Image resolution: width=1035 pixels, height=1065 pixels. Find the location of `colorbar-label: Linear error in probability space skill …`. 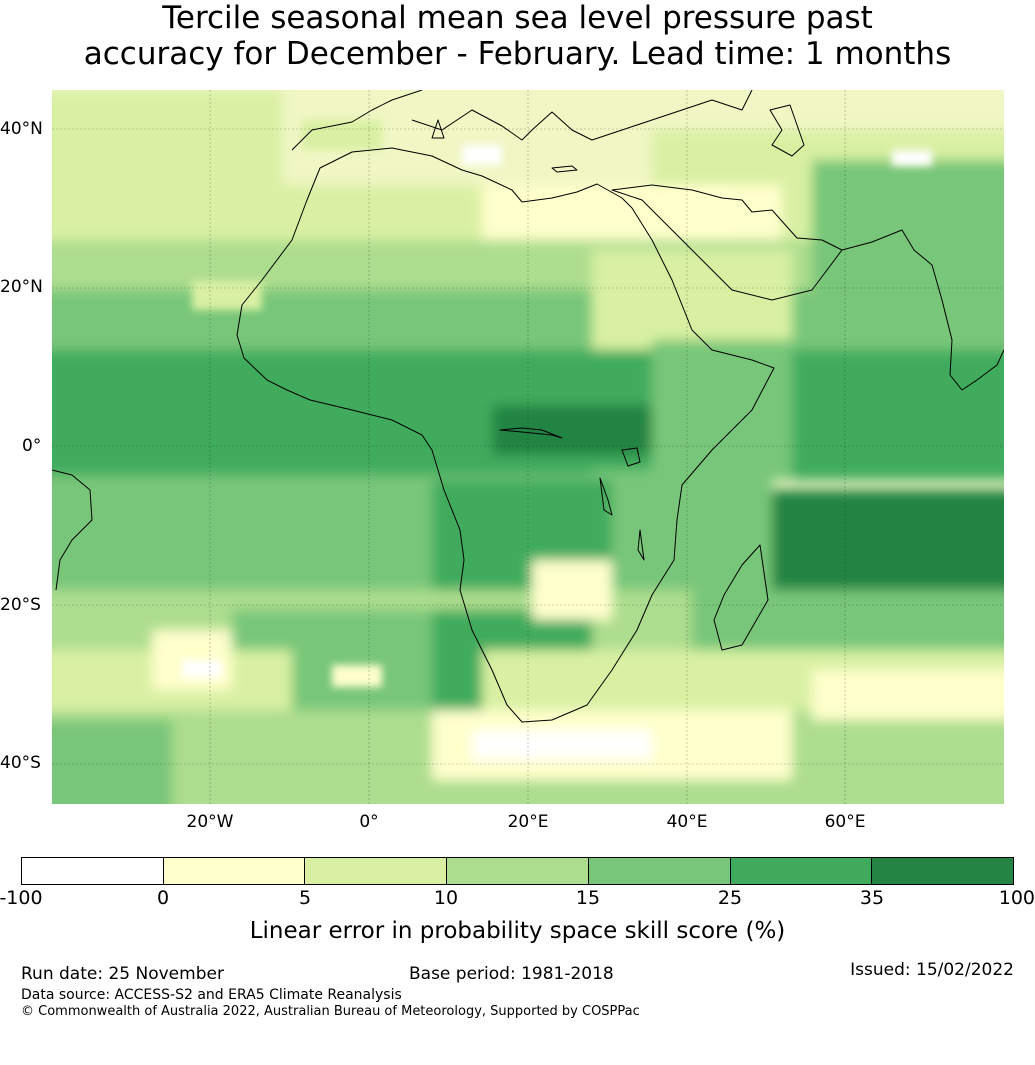

colorbar-label: Linear error in probability space skill … is located at coordinates (517, 931).